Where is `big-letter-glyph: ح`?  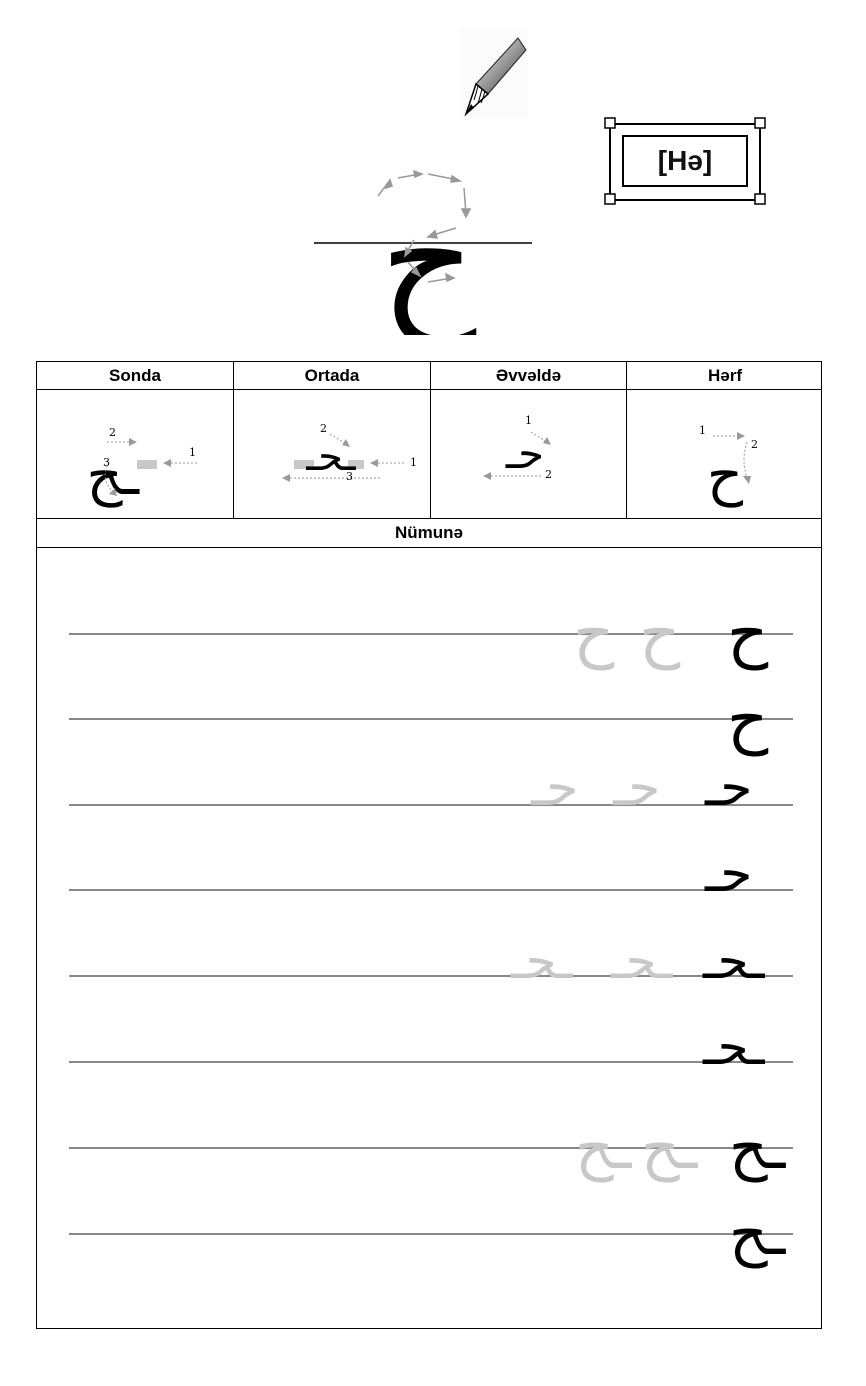
big-letter-glyph: ح is located at coordinates (428, 254).